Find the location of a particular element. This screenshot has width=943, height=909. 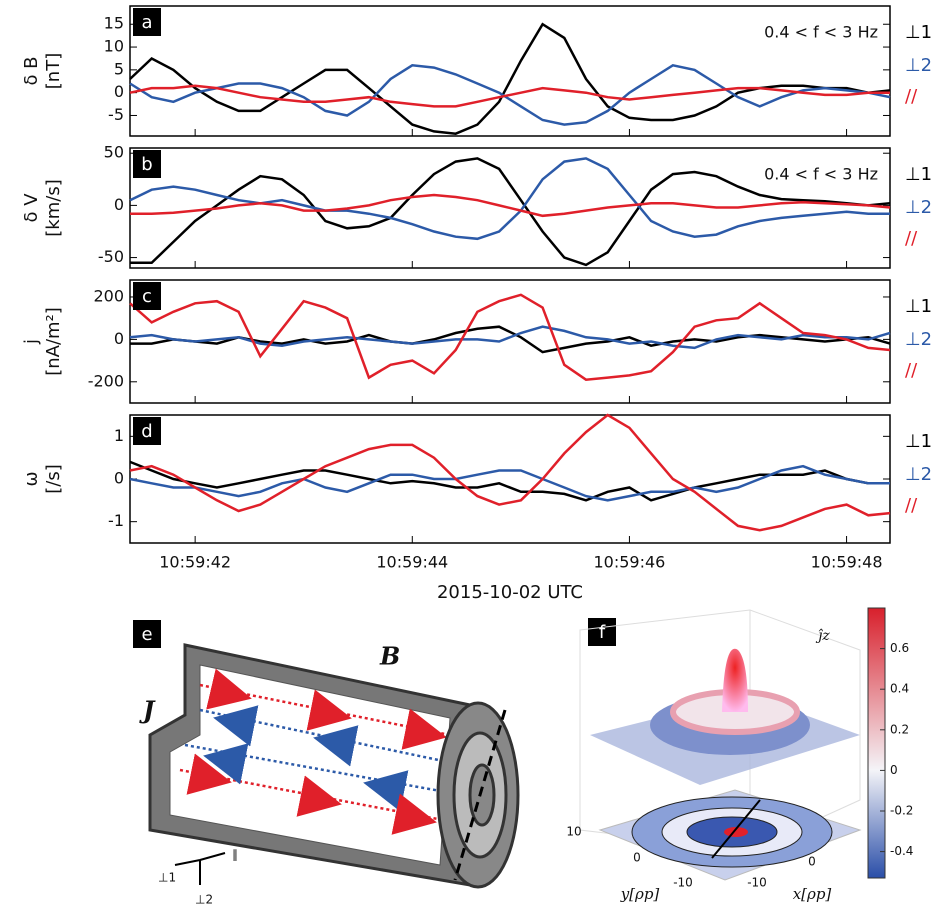

panel-label: f is located at coordinates (602, 632).